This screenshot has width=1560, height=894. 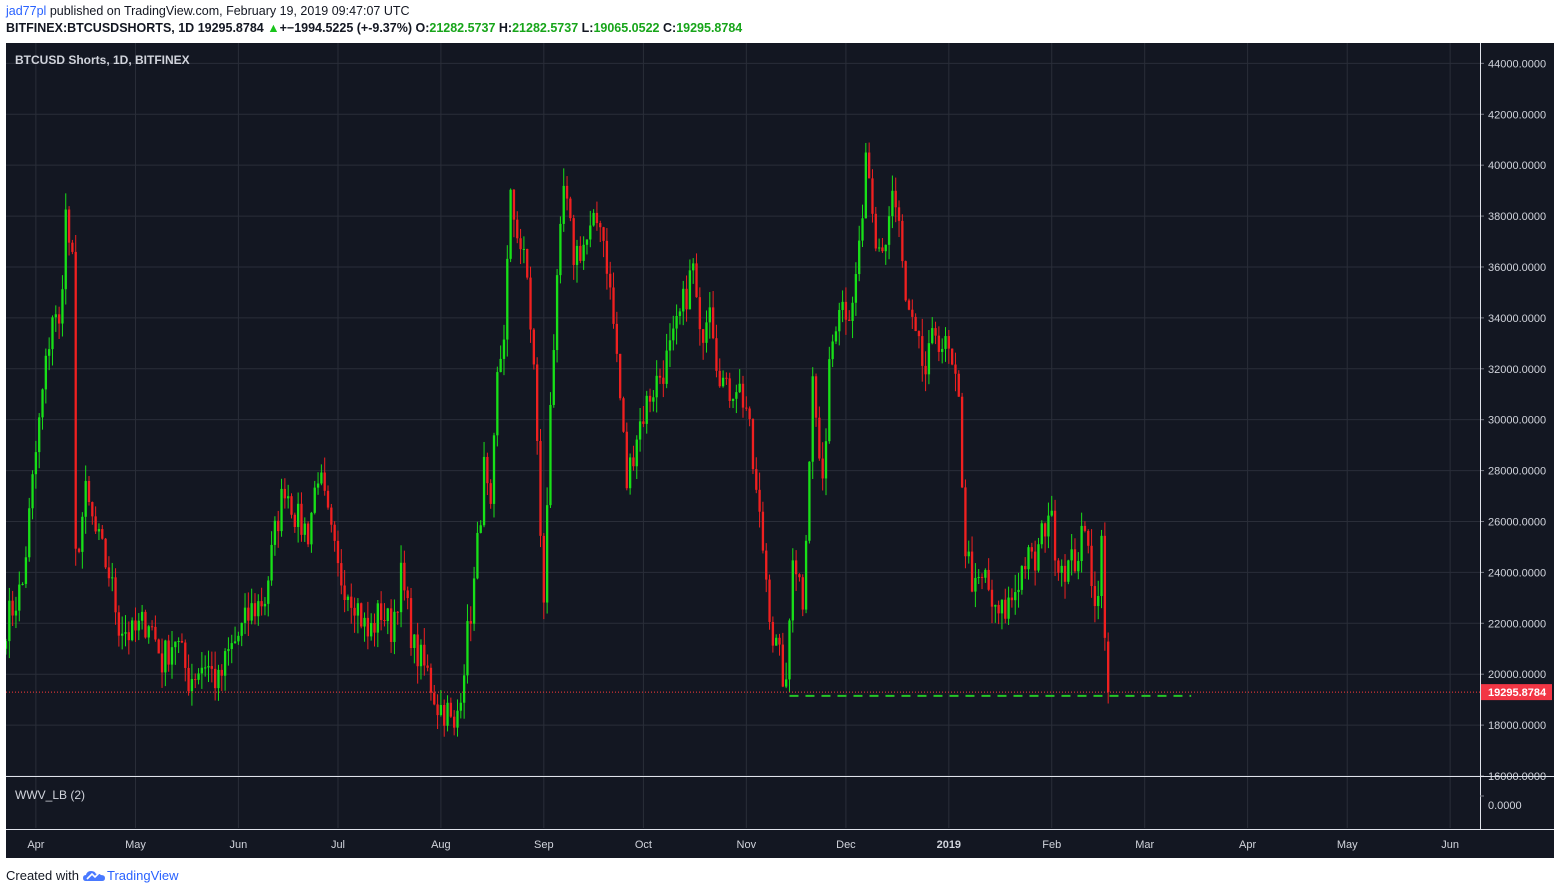 I want to click on tradingview-cloud-icon, so click(x=93, y=875).